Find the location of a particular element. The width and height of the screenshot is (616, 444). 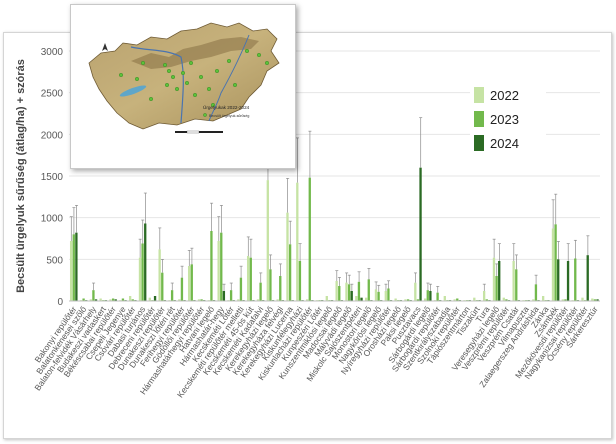

y-tick-label: 0 is located at coordinates (60, 302).